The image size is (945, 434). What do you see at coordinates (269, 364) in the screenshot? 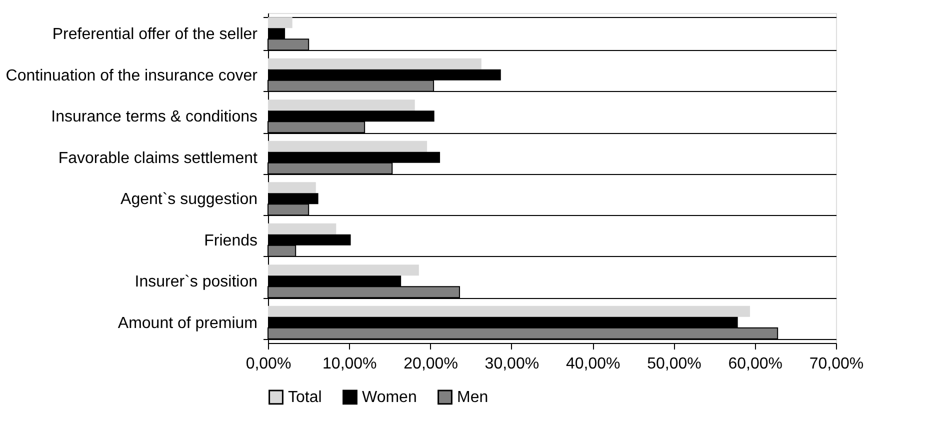
I see `x-tick-label: 0,00%` at bounding box center [269, 364].